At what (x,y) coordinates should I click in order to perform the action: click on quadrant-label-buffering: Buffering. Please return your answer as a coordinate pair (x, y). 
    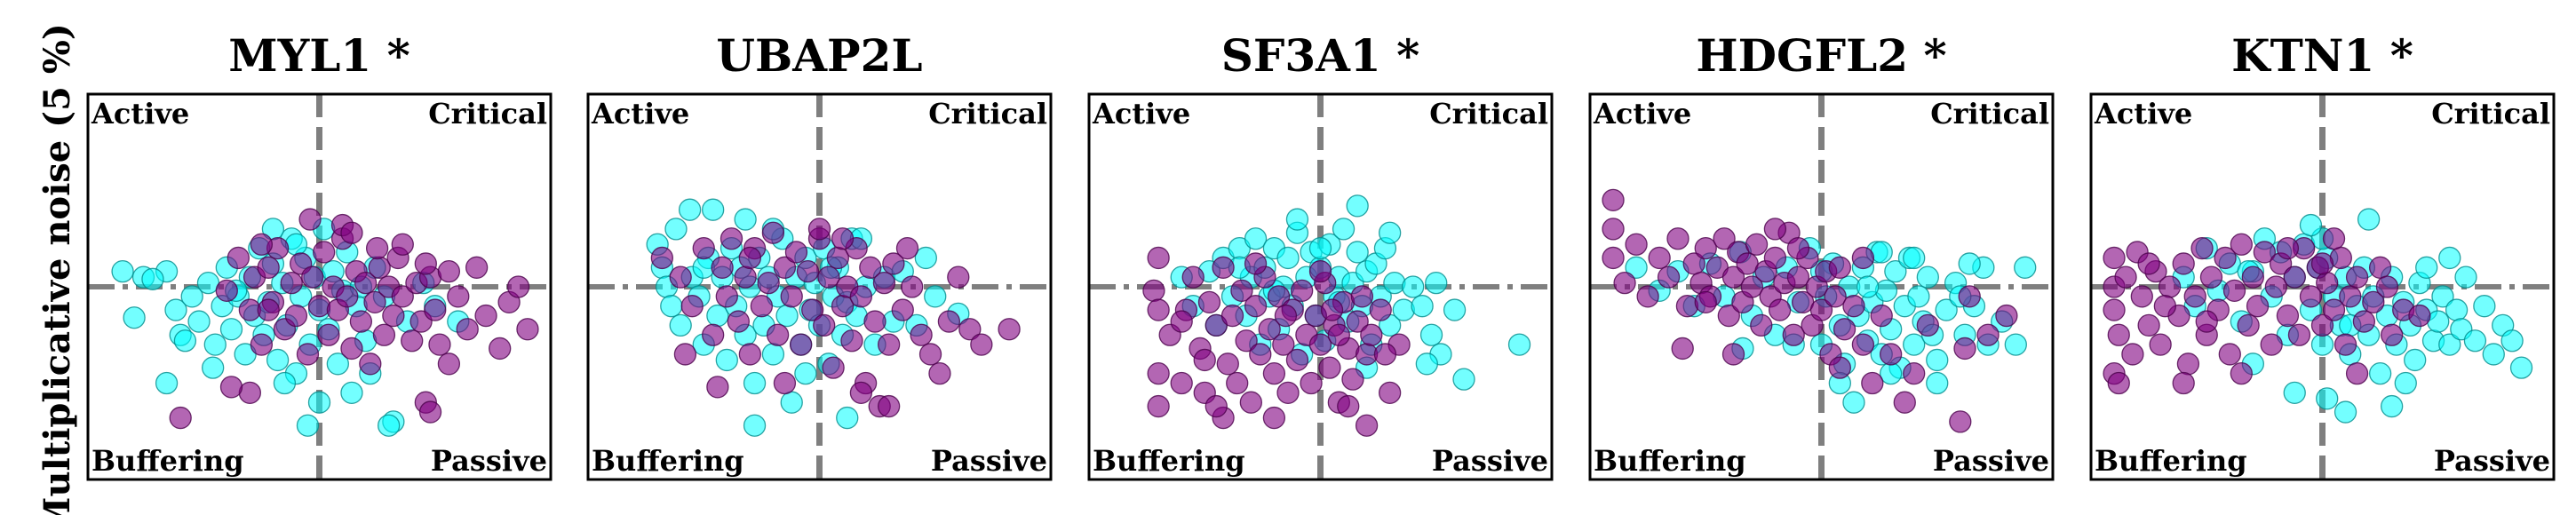
    Looking at the image, I should click on (167, 461).